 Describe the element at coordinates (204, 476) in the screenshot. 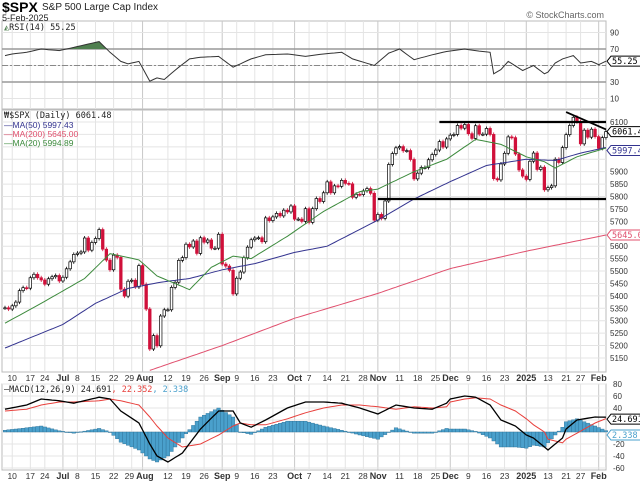

I see `x-tick-label: 26` at that location.